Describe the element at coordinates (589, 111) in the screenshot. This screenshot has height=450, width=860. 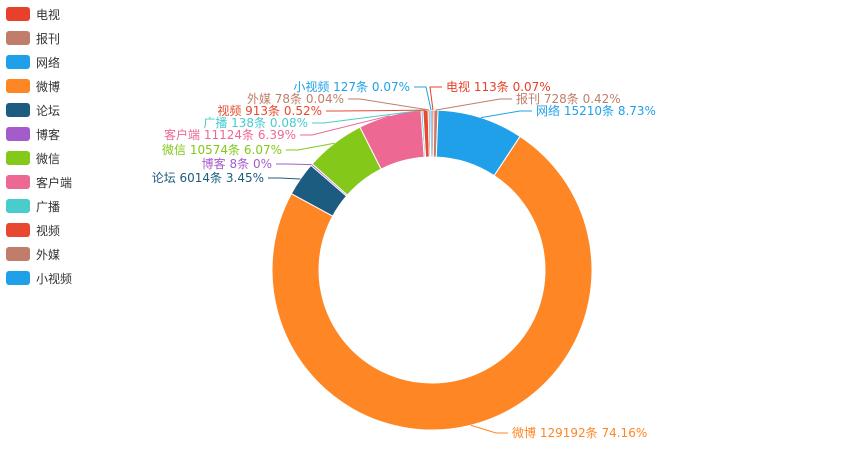
I see `slice-label-value: 15210条` at that location.